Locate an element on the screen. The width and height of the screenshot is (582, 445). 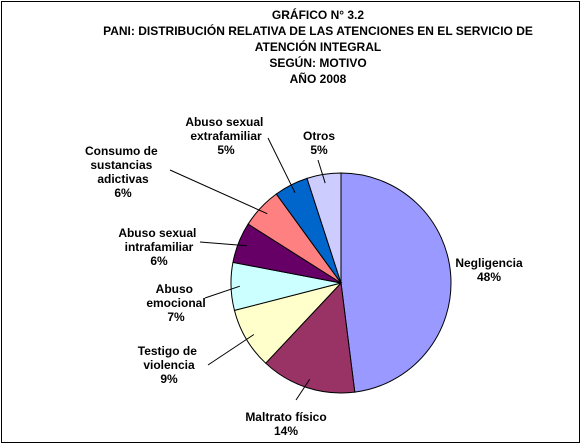
chart-title: GRÁFICO N° 3.2 is located at coordinates (318, 14).